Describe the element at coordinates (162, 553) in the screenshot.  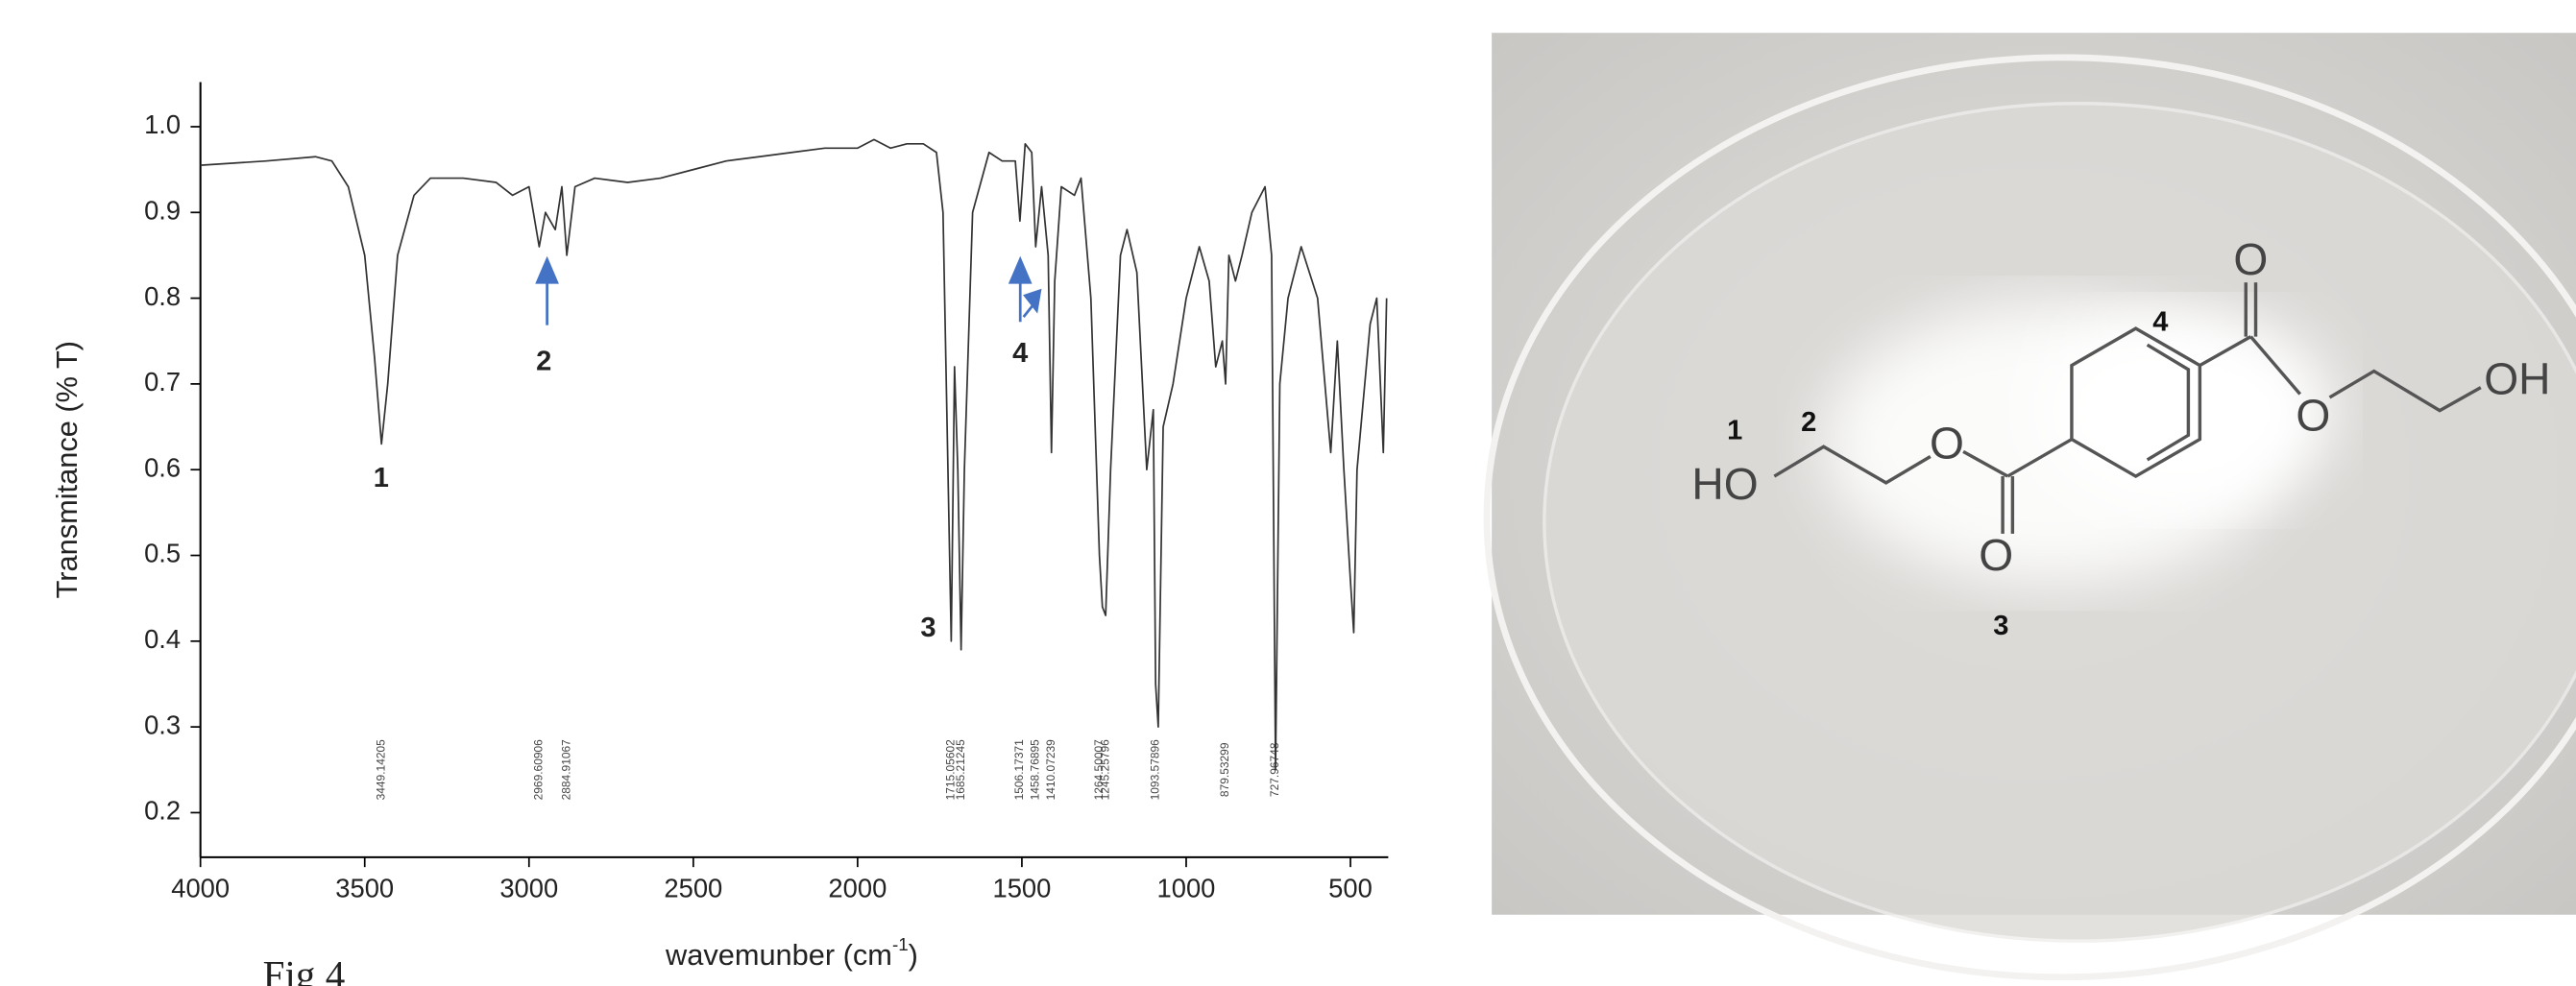
I see `y-tick-label: 0.5` at that location.